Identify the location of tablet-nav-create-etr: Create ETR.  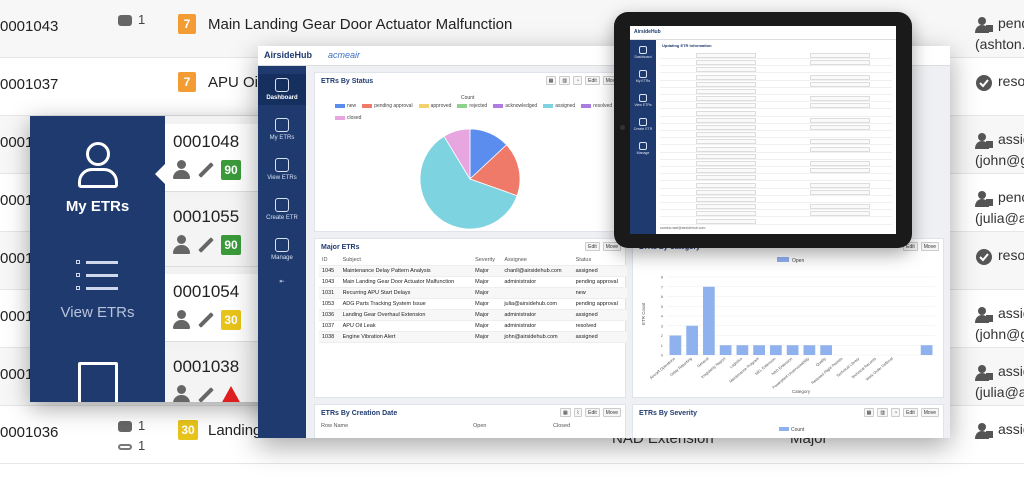
(643, 124).